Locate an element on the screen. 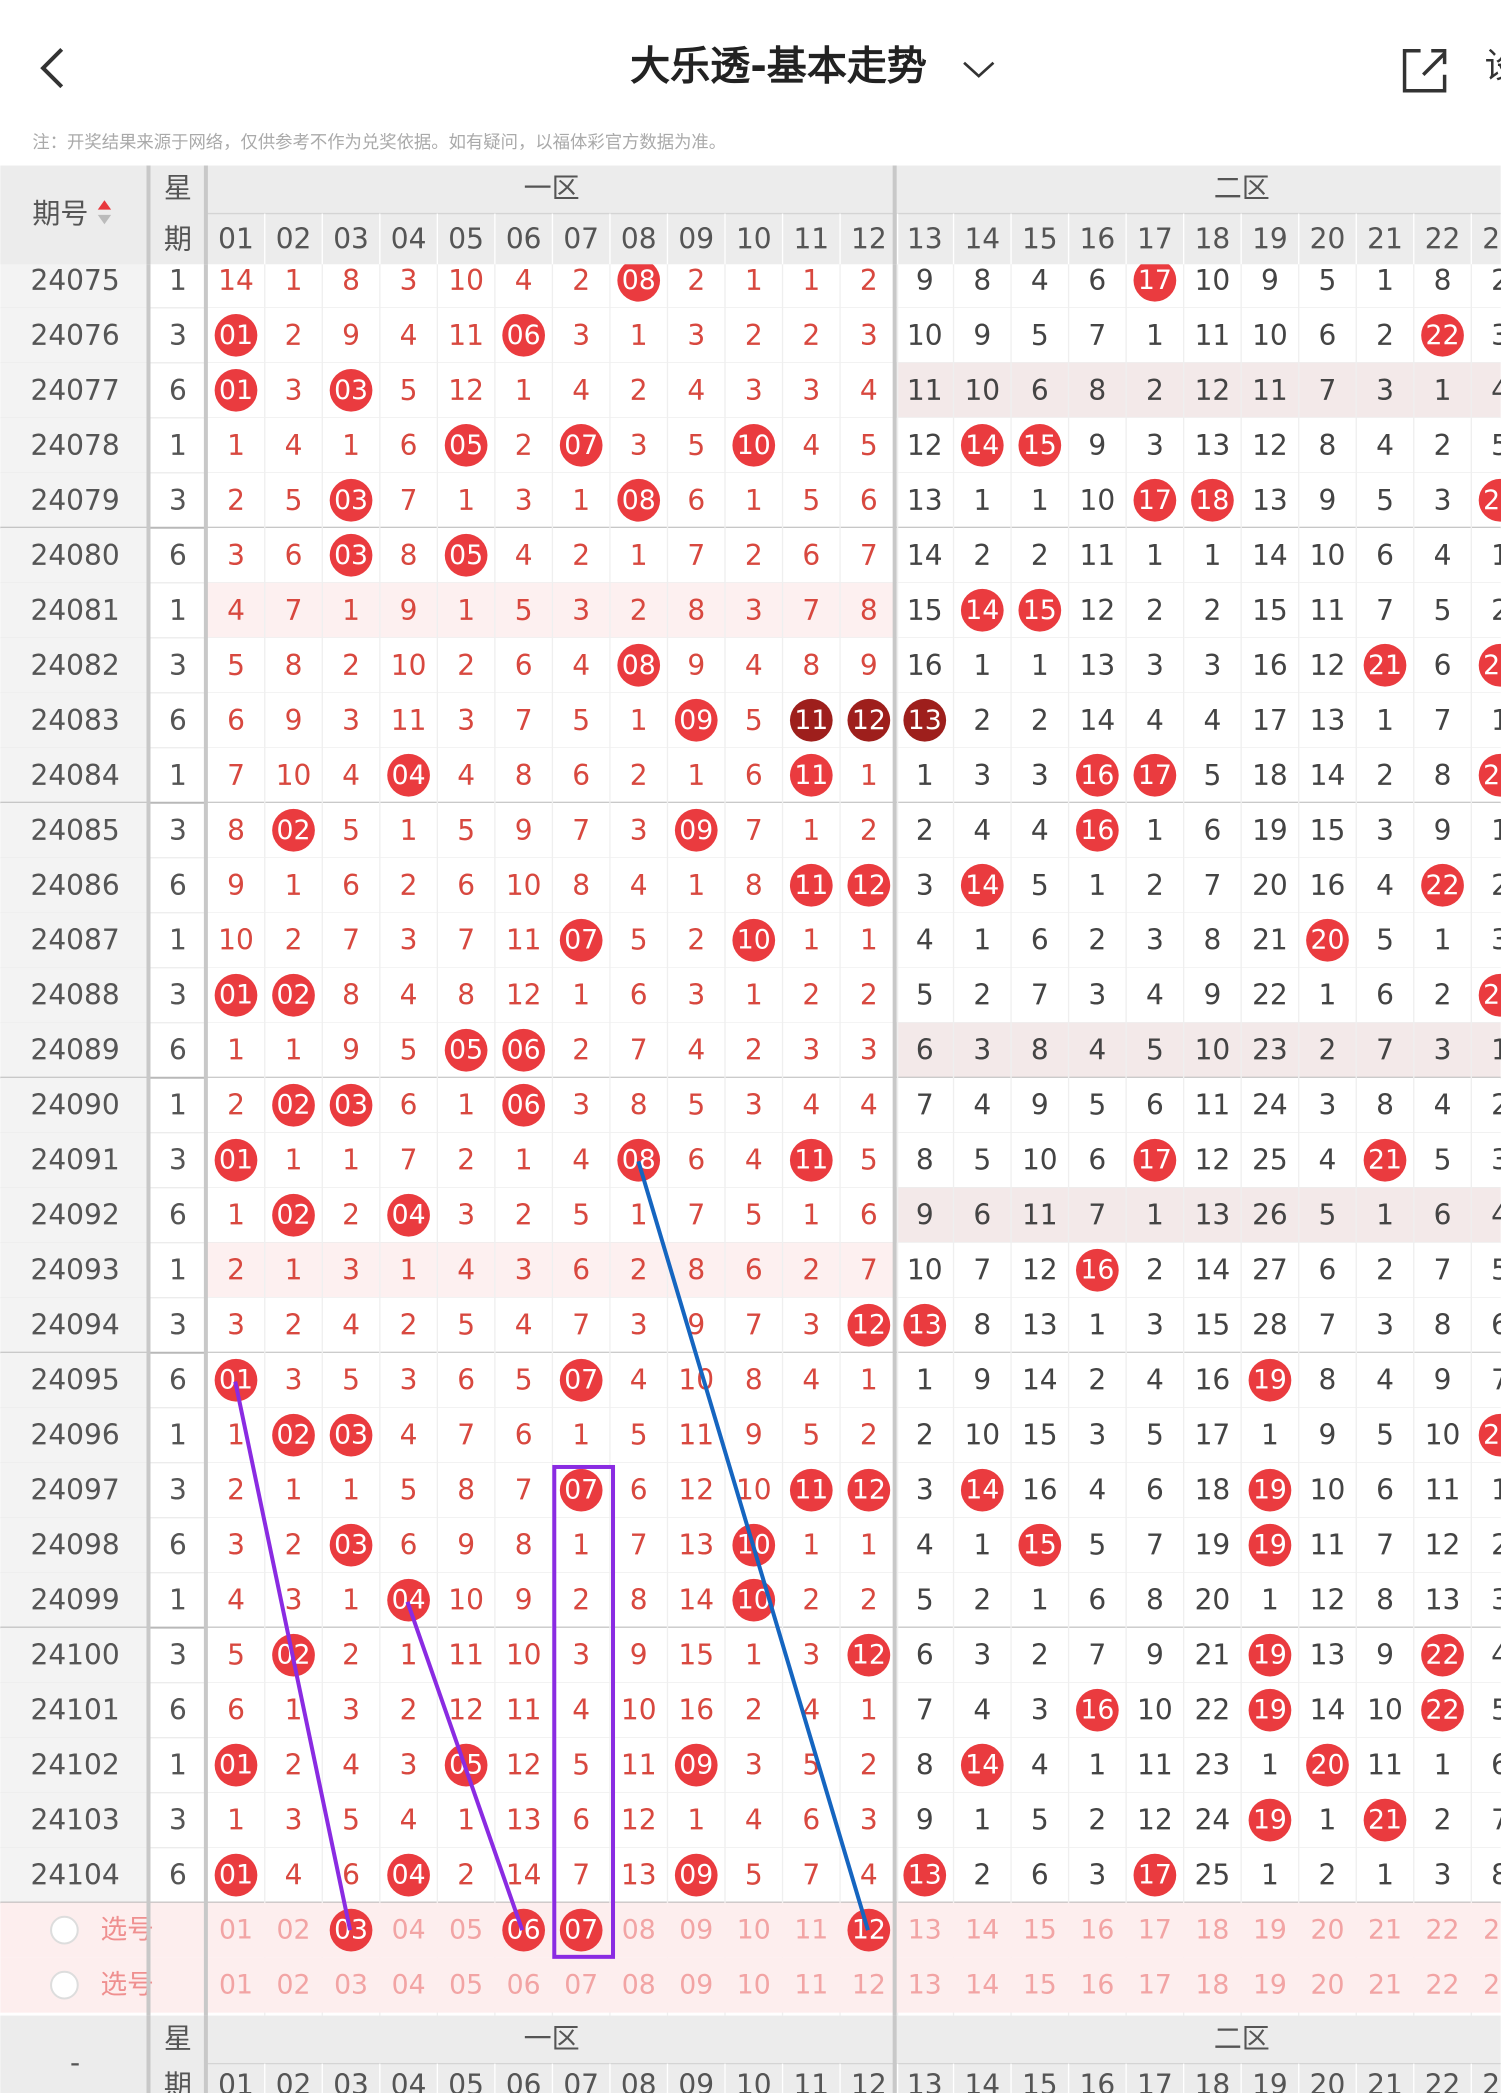 The width and height of the screenshot is (1501, 2093). ball-number: 14 is located at coordinates (982, 1490).